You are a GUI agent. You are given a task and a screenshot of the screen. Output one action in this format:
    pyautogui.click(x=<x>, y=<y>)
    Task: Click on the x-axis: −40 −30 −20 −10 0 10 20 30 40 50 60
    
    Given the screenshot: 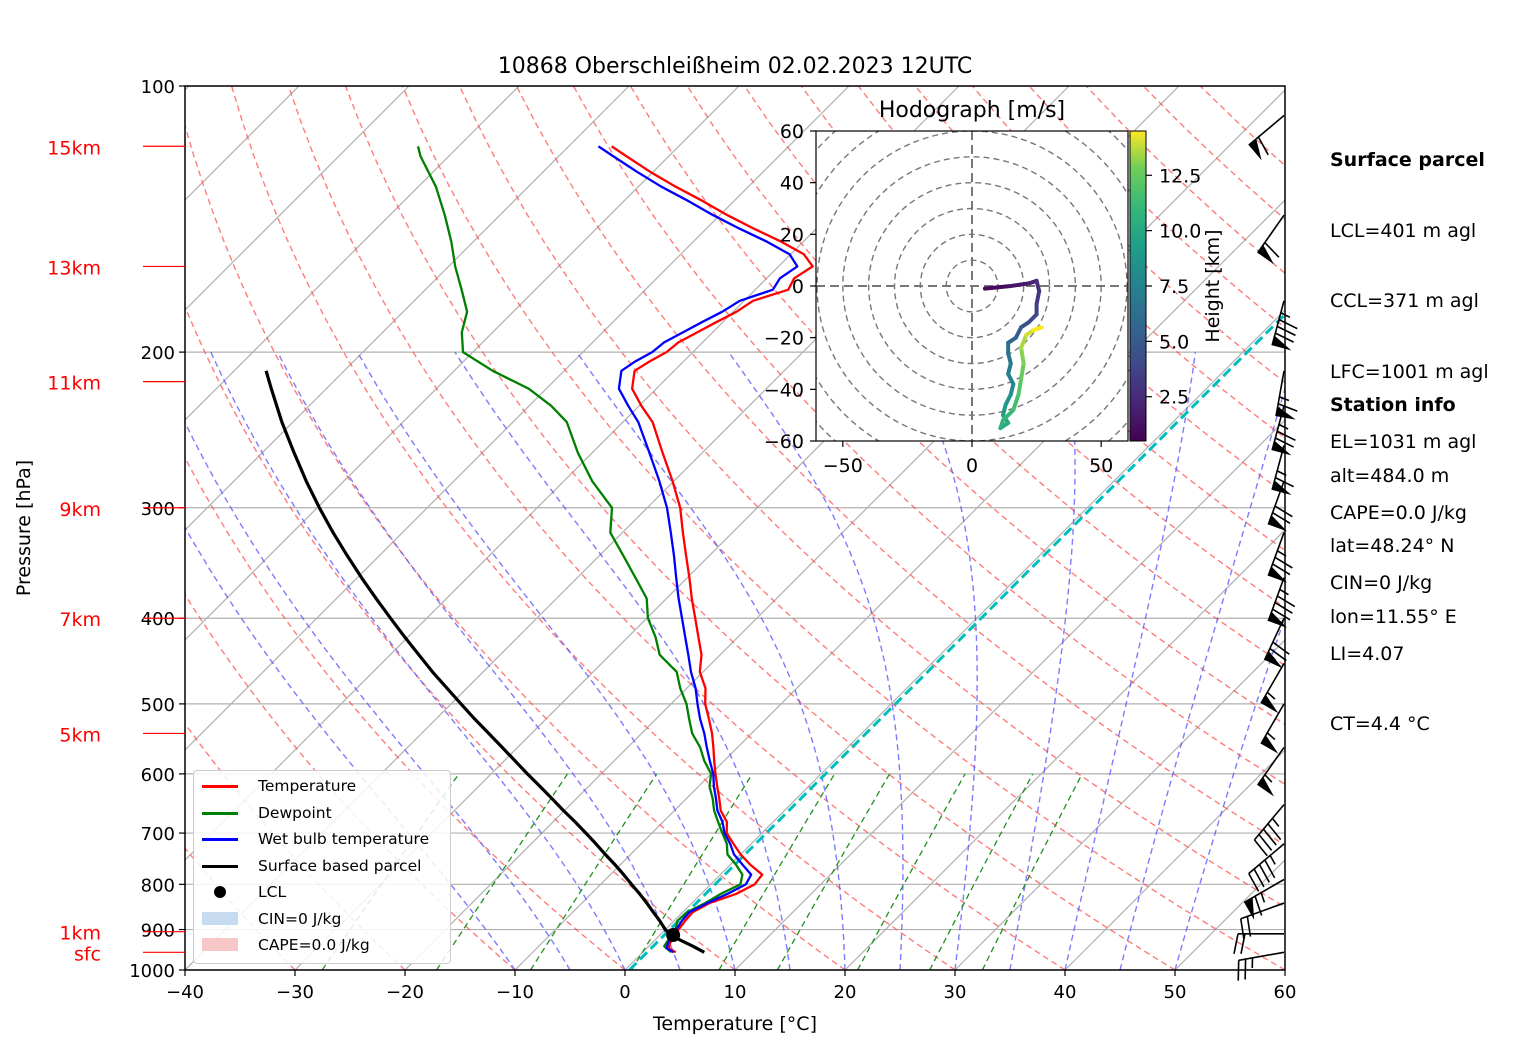 What is the action you would take?
    pyautogui.click(x=731, y=986)
    